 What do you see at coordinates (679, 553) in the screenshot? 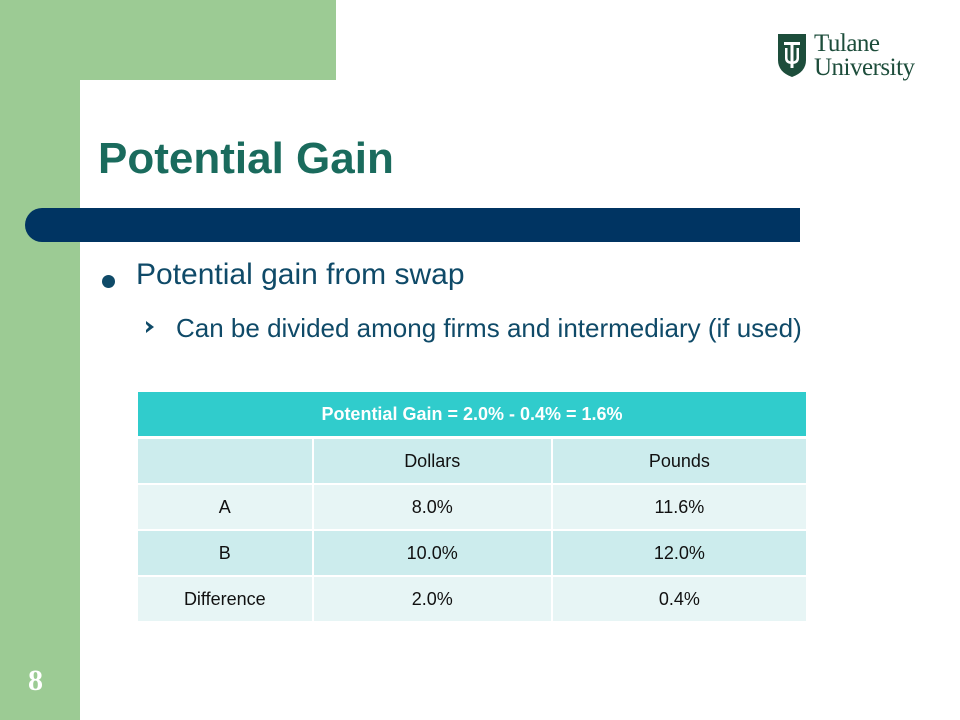
I see `table-cell: 12.0%` at bounding box center [679, 553].